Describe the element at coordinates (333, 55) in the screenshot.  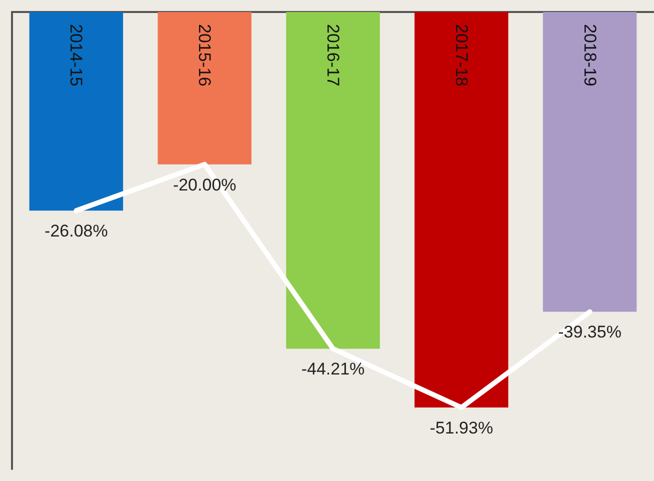
I see `x-tick-label: 2016-17` at that location.